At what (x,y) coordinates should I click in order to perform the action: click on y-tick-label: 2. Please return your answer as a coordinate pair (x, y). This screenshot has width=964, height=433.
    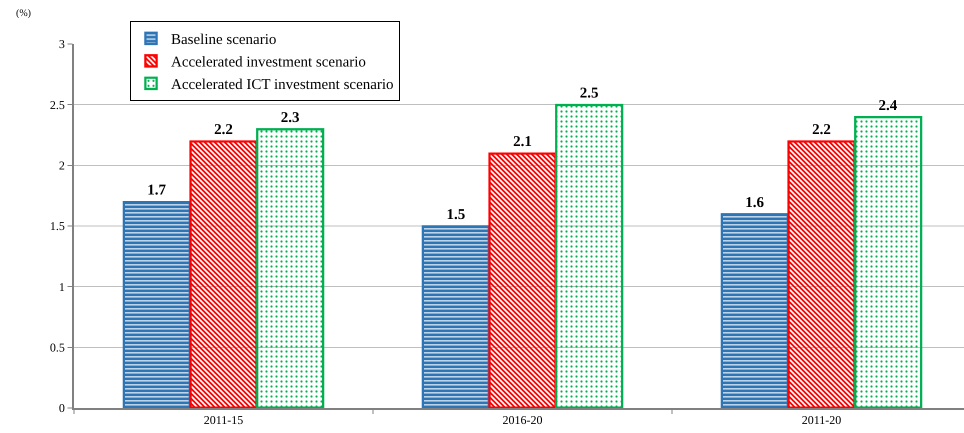
    Looking at the image, I should click on (61, 165).